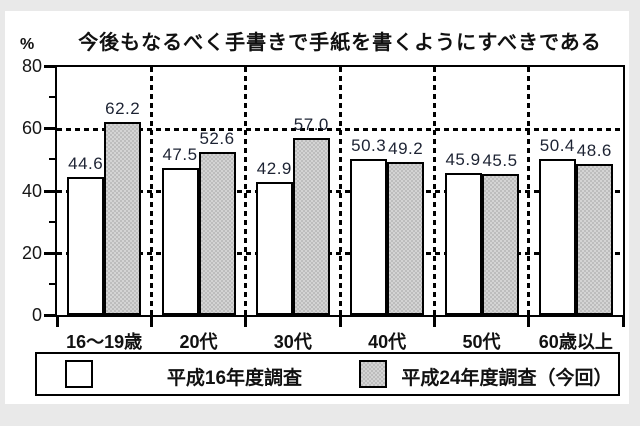 Image resolution: width=640 pixels, height=426 pixels. Describe the element at coordinates (594, 151) in the screenshot. I see `value-label-series-2-60歳以上: 48.6` at that location.